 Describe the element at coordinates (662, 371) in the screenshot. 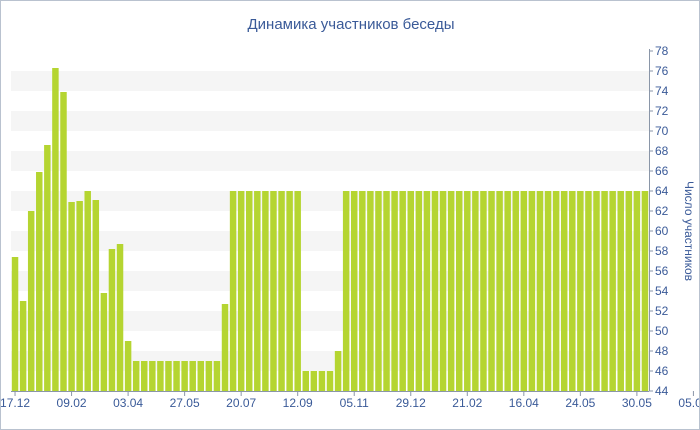

I see `y-tick-label: 46` at that location.